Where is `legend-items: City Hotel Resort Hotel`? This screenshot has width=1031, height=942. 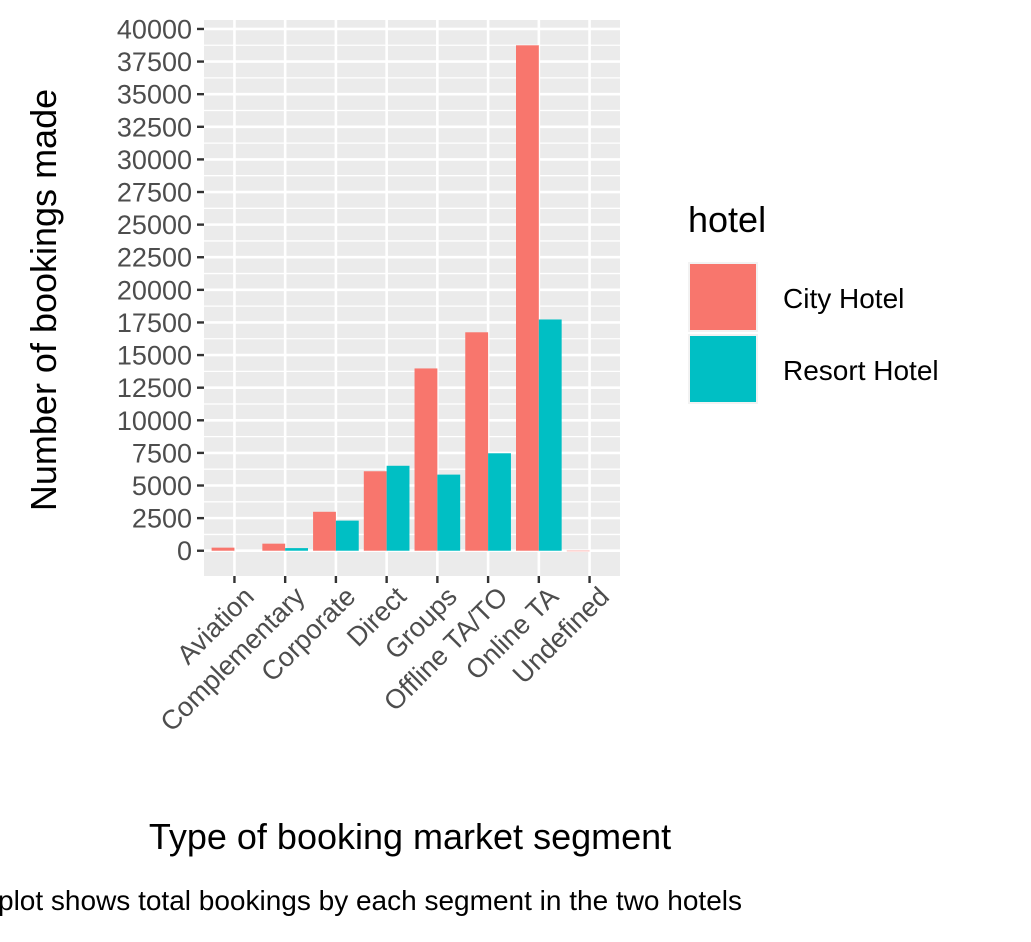
legend-items: City Hotel Resort Hotel is located at coordinates (813, 333).